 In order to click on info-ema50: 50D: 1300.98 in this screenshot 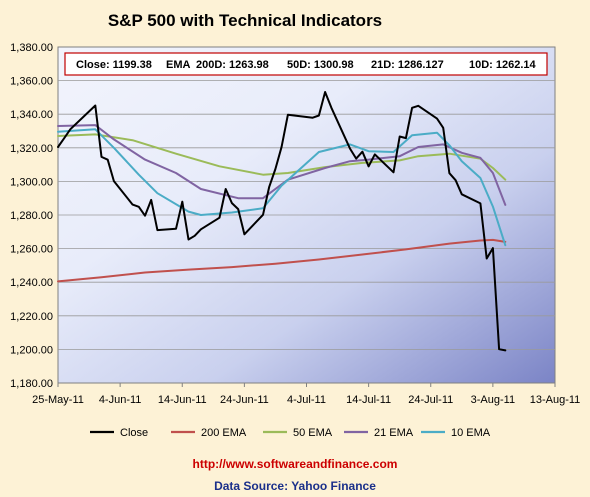, I will do `click(320, 65)`.